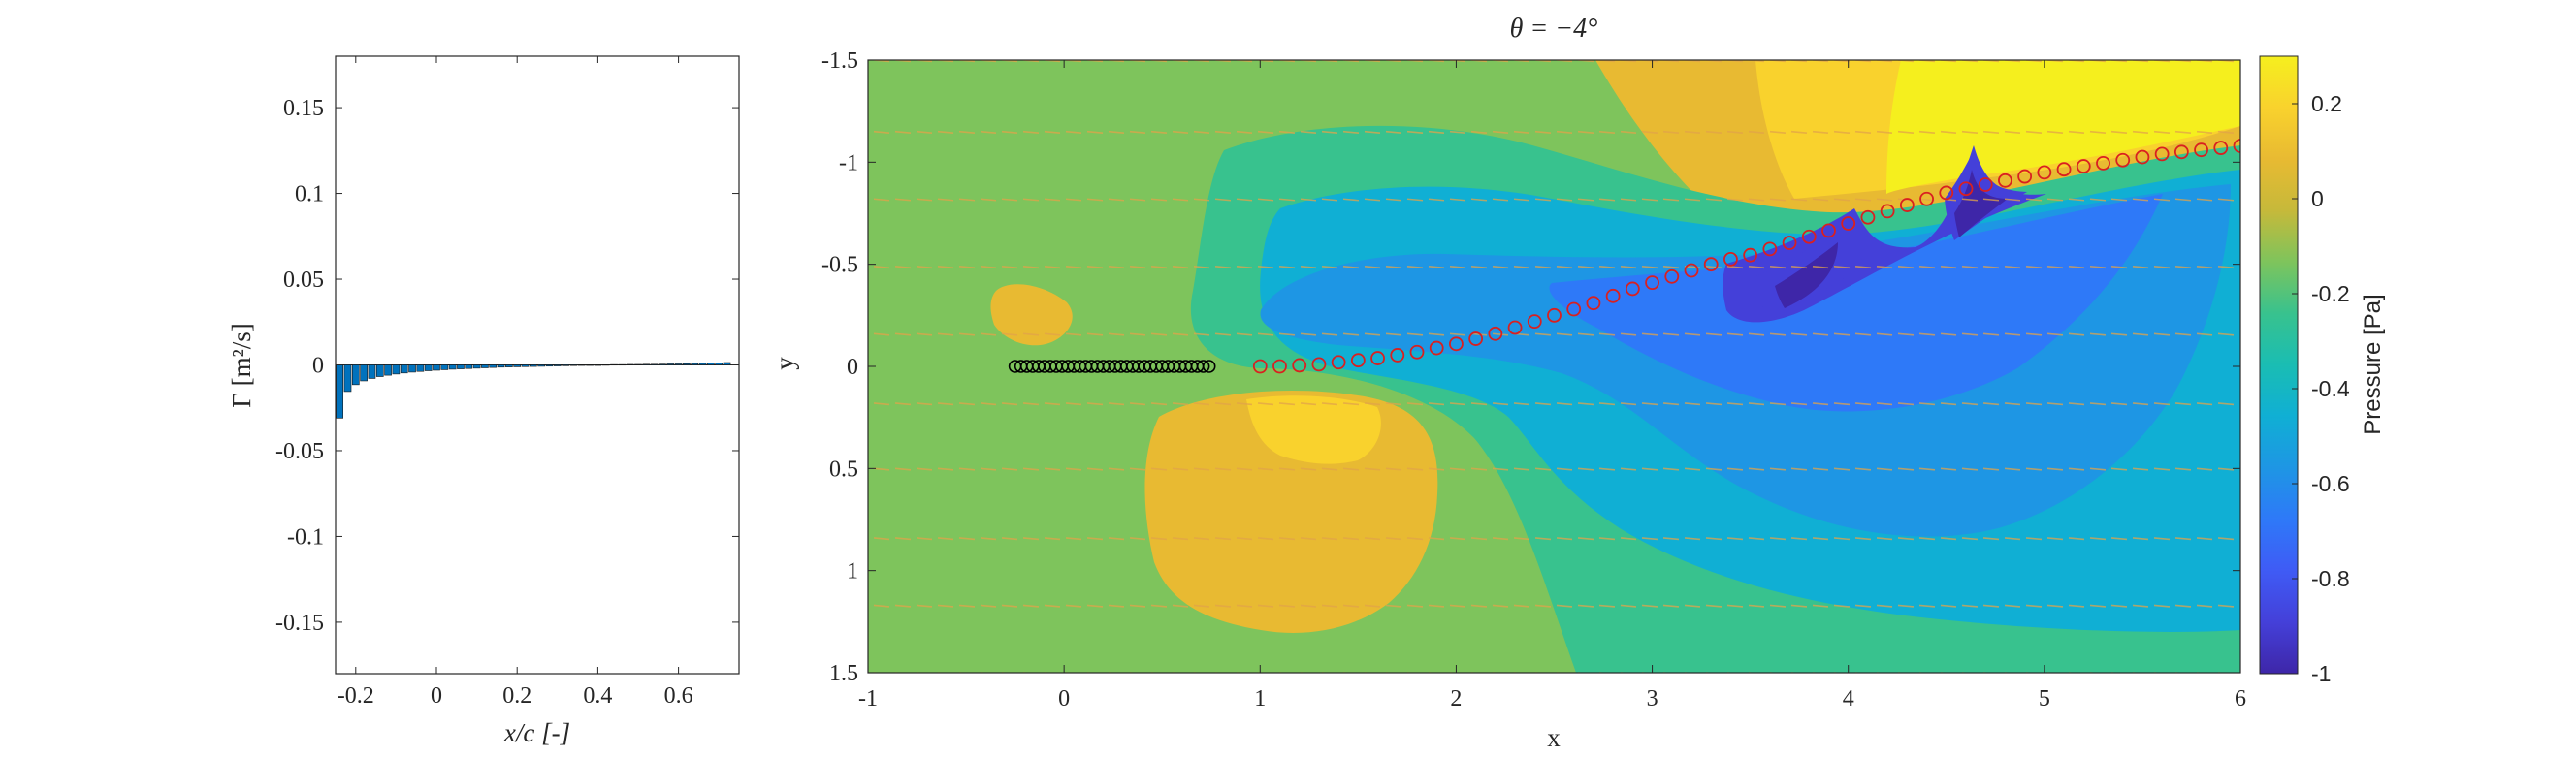 The width and height of the screenshot is (2576, 757). I want to click on left-y-tick-label: 0.05, so click(303, 280).